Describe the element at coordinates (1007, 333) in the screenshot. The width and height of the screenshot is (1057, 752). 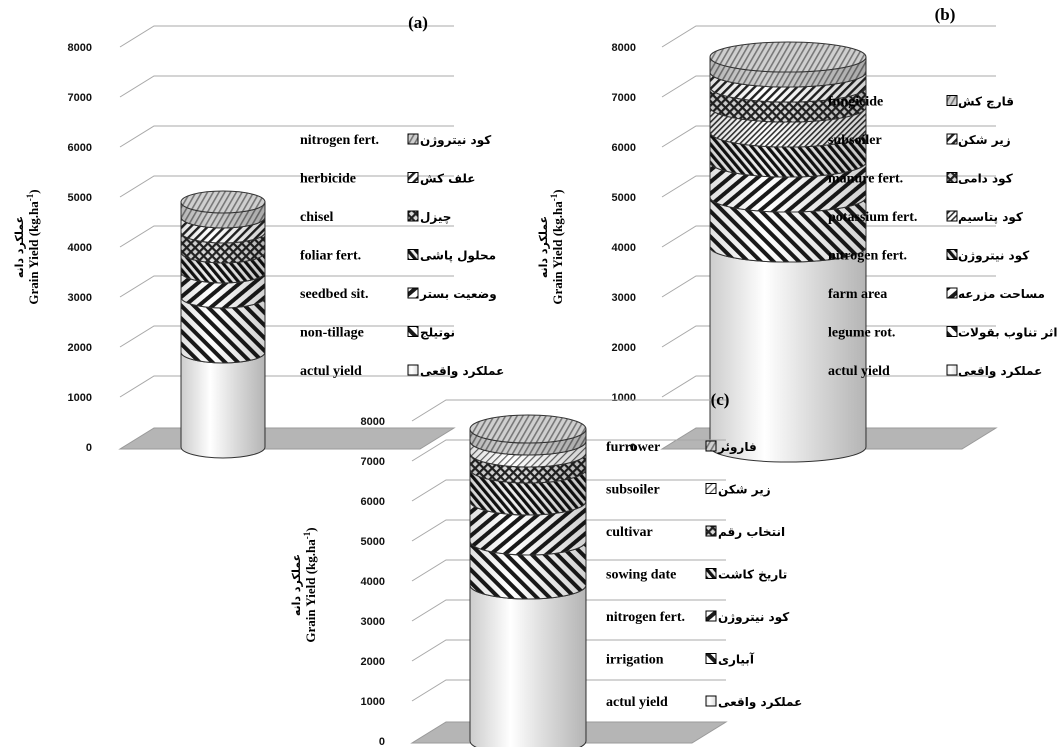
I see `legend-label-fa: اثر تناوب بقولات` at that location.